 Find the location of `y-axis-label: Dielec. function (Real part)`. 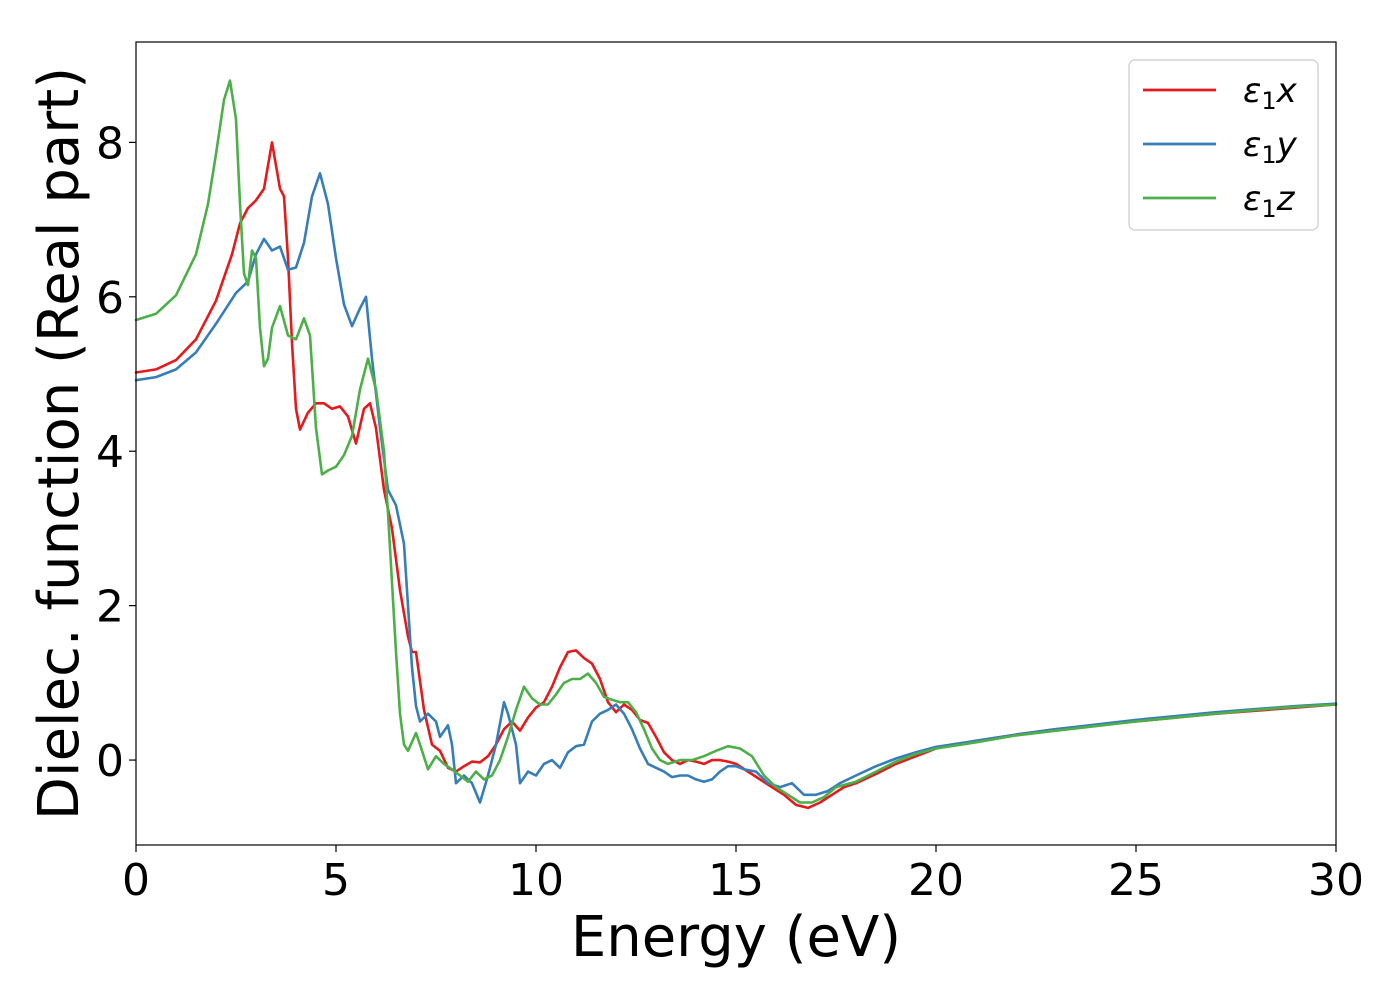

y-axis-label: Dielec. function (Real part) is located at coordinates (59, 443).